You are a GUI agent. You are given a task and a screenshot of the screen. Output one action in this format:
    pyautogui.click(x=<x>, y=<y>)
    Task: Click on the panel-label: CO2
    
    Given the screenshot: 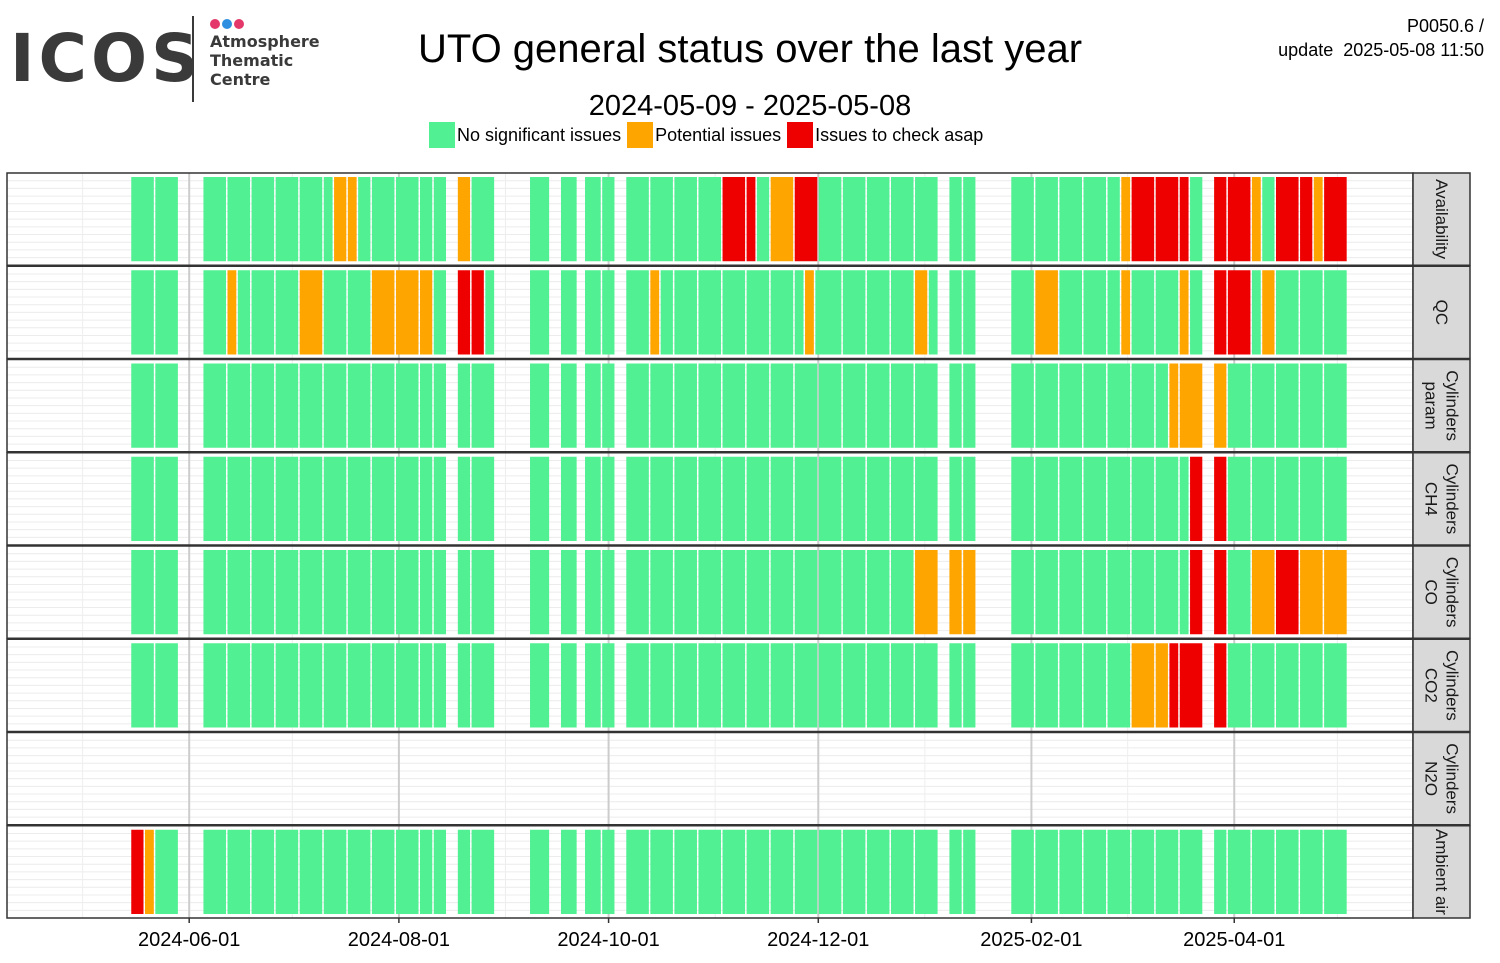 What is the action you would take?
    pyautogui.click(x=1431, y=685)
    